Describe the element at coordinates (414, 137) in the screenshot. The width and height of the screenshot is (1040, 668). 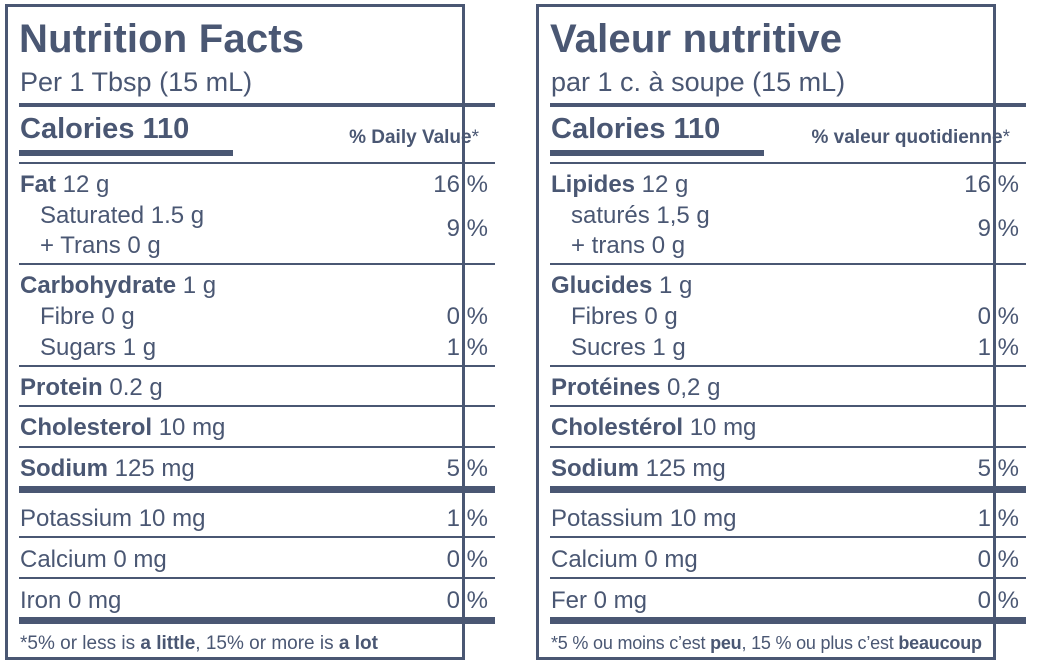
I see `daily-value-header: % Daily Value*` at that location.